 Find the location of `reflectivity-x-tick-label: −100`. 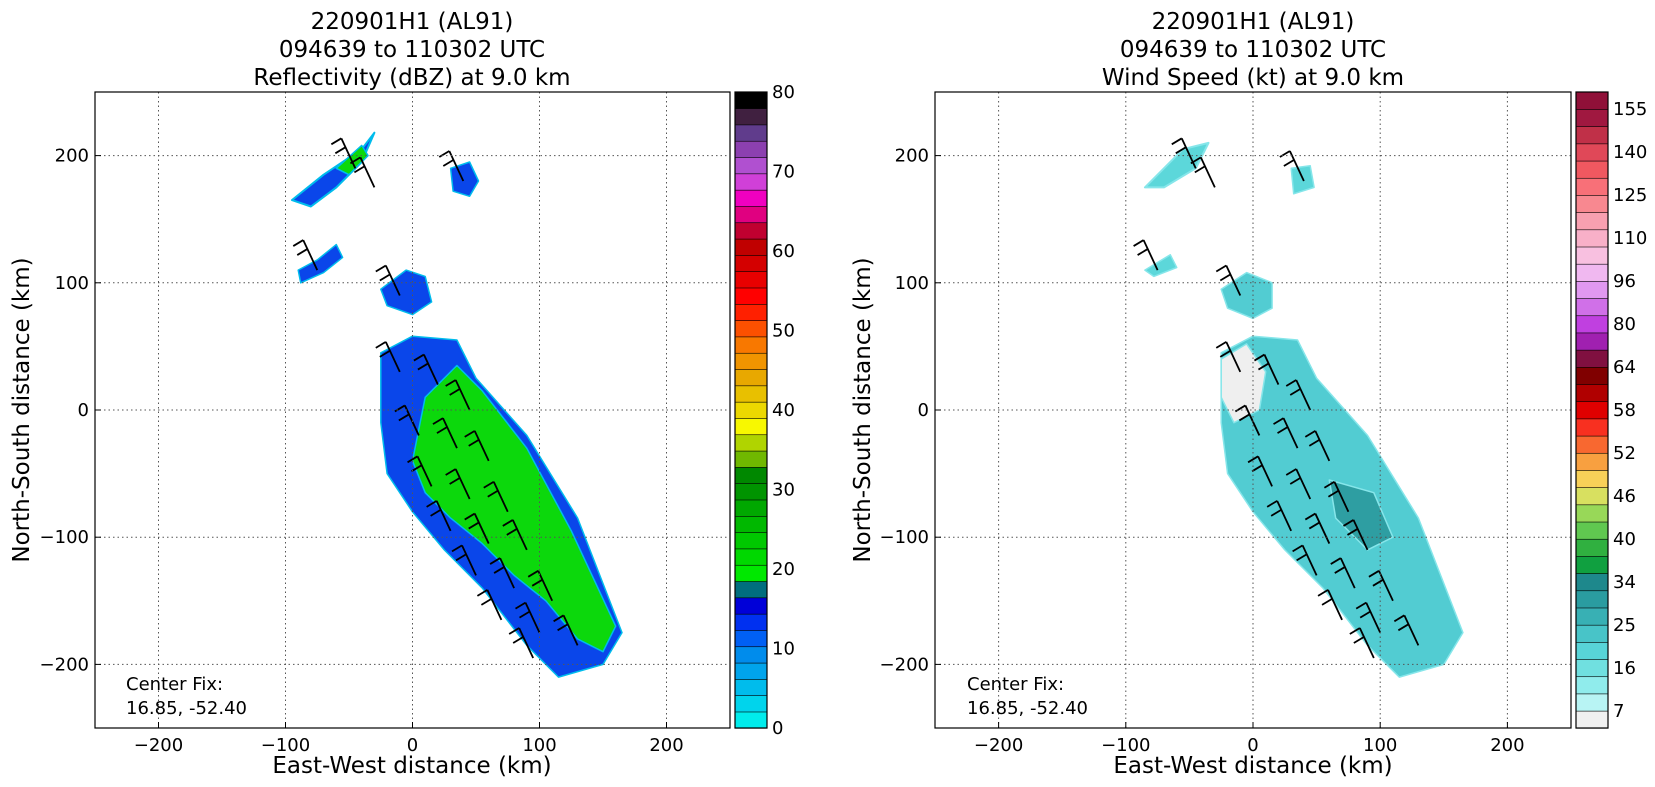

reflectivity-x-tick-label: −100 is located at coordinates (285, 745).